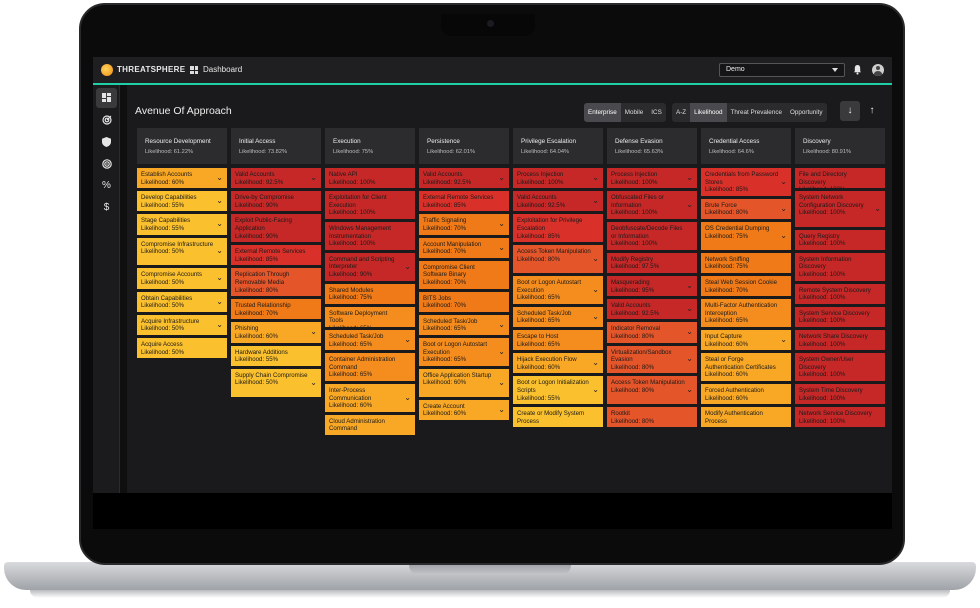 The width and height of the screenshot is (980, 608). Describe the element at coordinates (276, 332) in the screenshot. I see `technique-card: Phishing Likelihood: 60% ⌄` at that location.